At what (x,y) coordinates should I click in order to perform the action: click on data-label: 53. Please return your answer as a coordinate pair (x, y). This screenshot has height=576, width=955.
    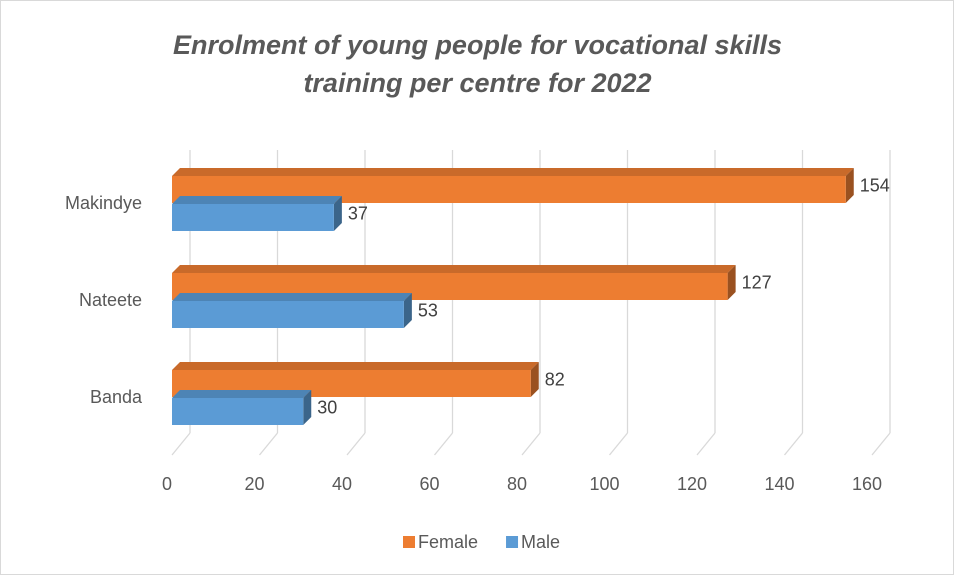
    Looking at the image, I should click on (428, 310).